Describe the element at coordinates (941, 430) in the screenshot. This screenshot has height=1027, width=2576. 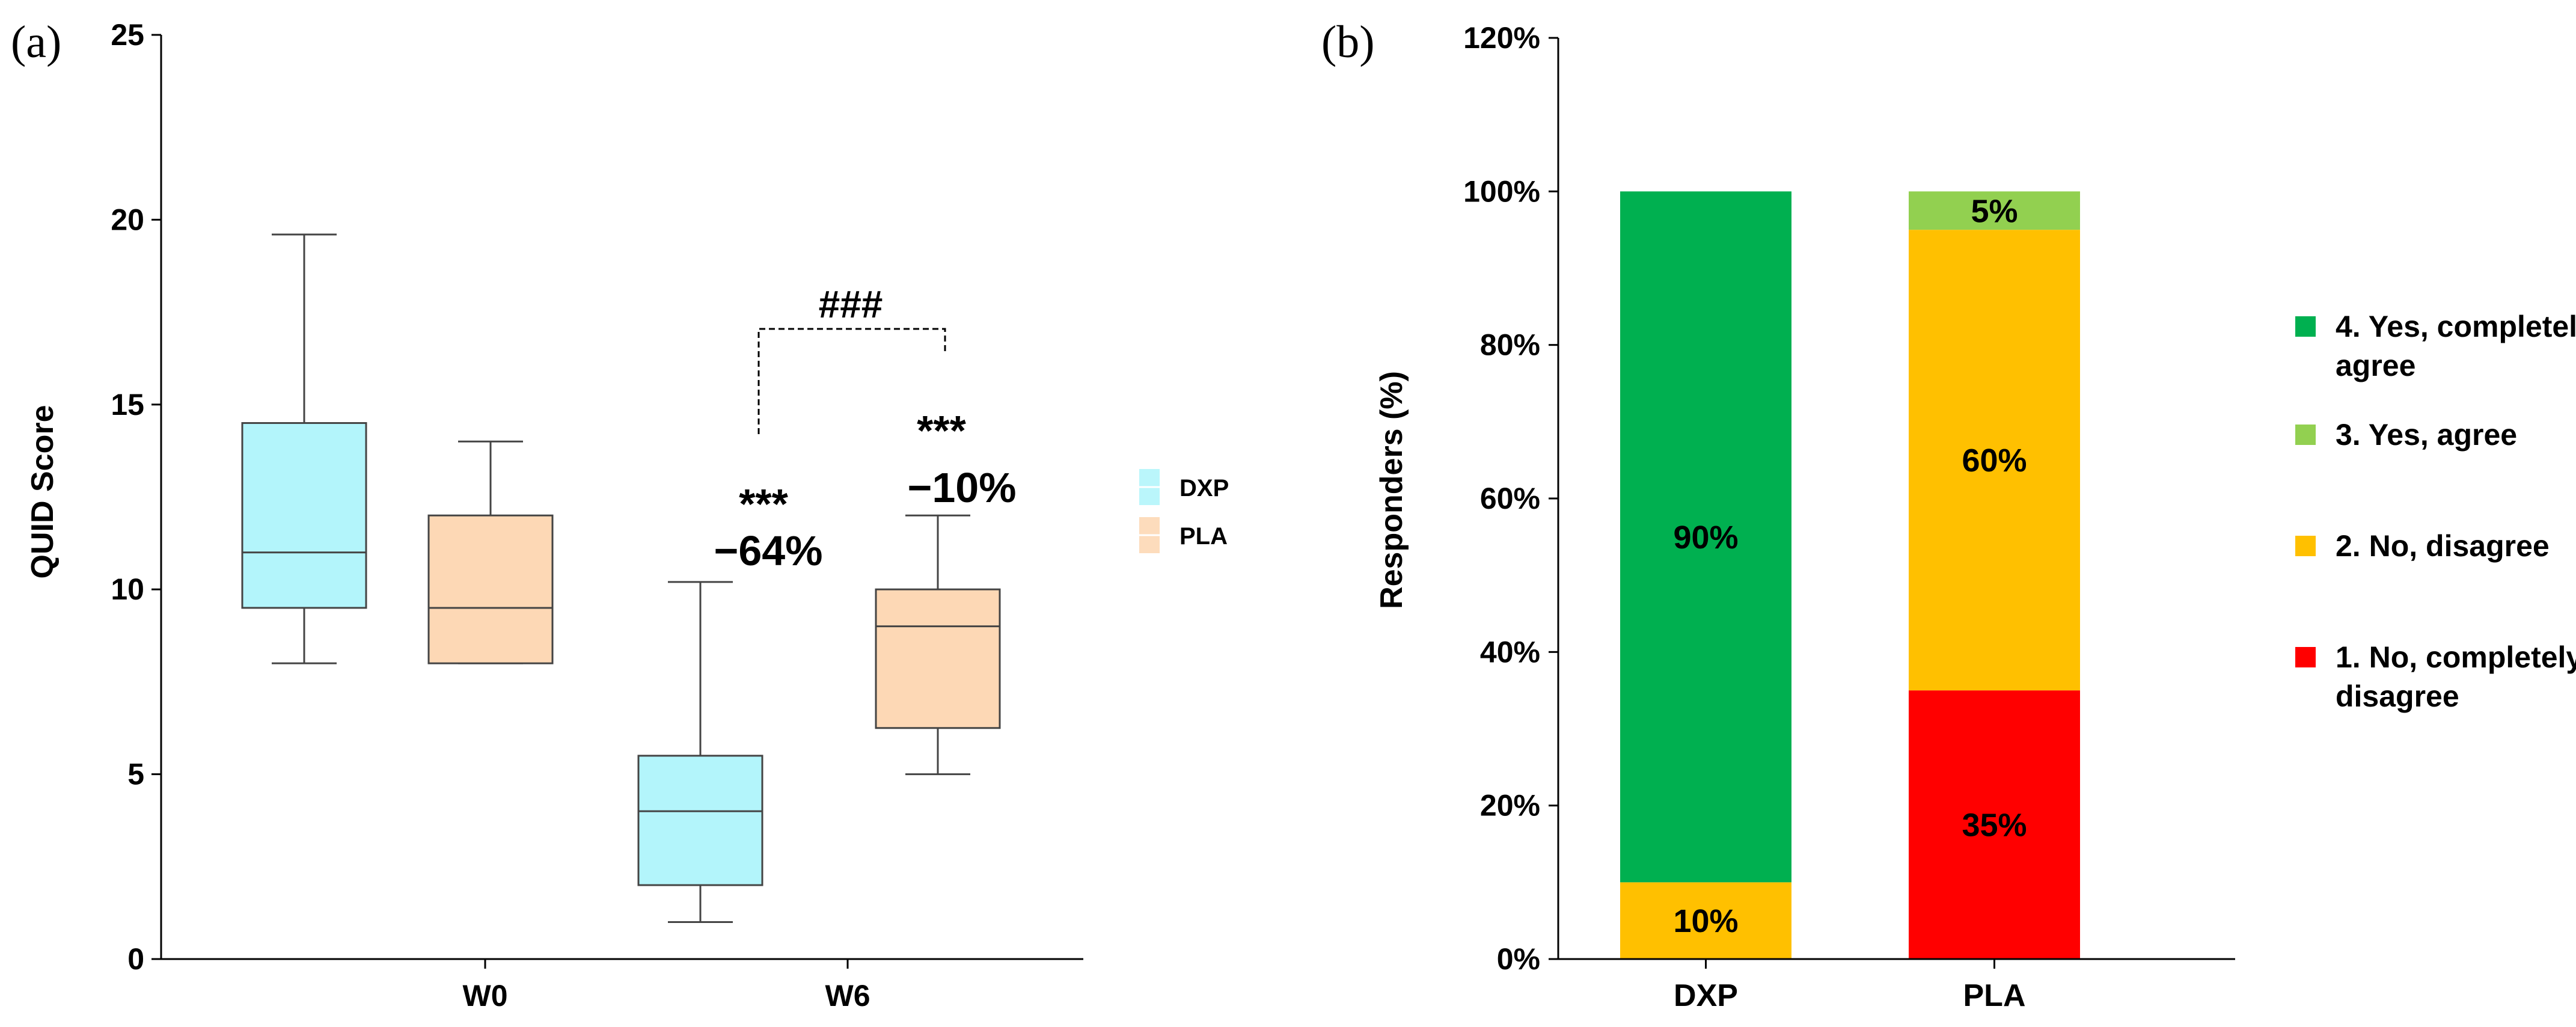
I see `pla-significance: ***` at that location.